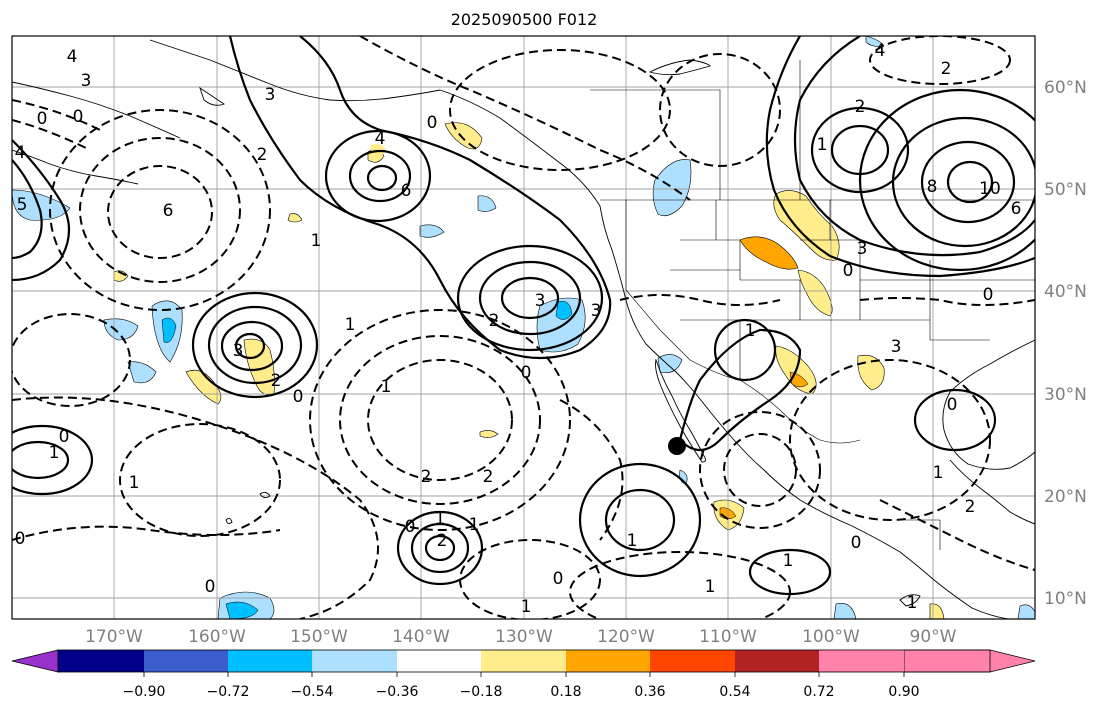 Image resolution: width=1105 pixels, height=712 pixels. Describe the element at coordinates (1065, 292) in the screenshot. I see `lat-label: 40°N` at that location.